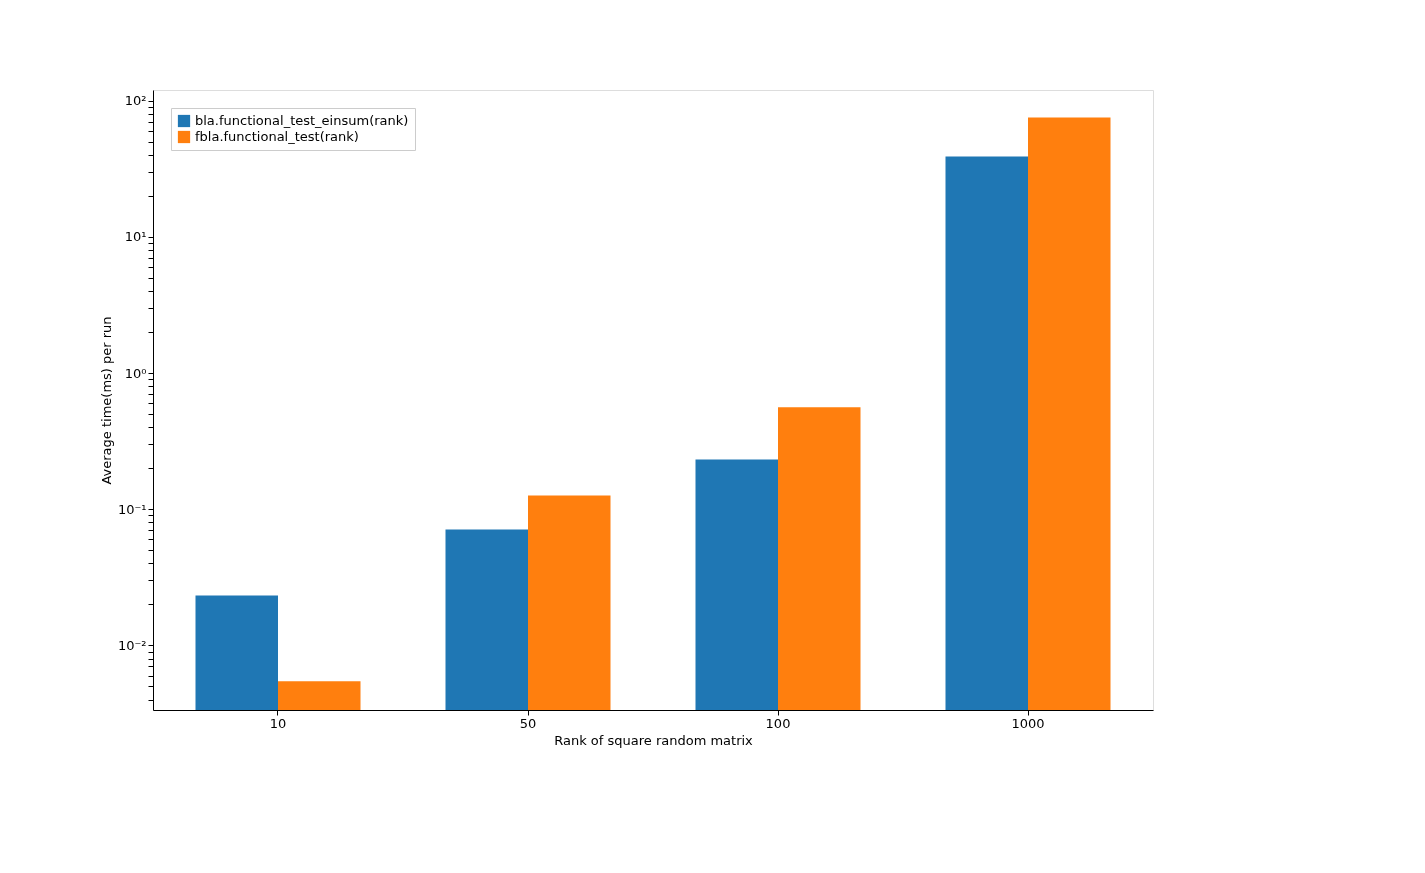 The image size is (1425, 873). Describe the element at coordinates (278, 723) in the screenshot. I see `x-tick-label: 10` at that location.